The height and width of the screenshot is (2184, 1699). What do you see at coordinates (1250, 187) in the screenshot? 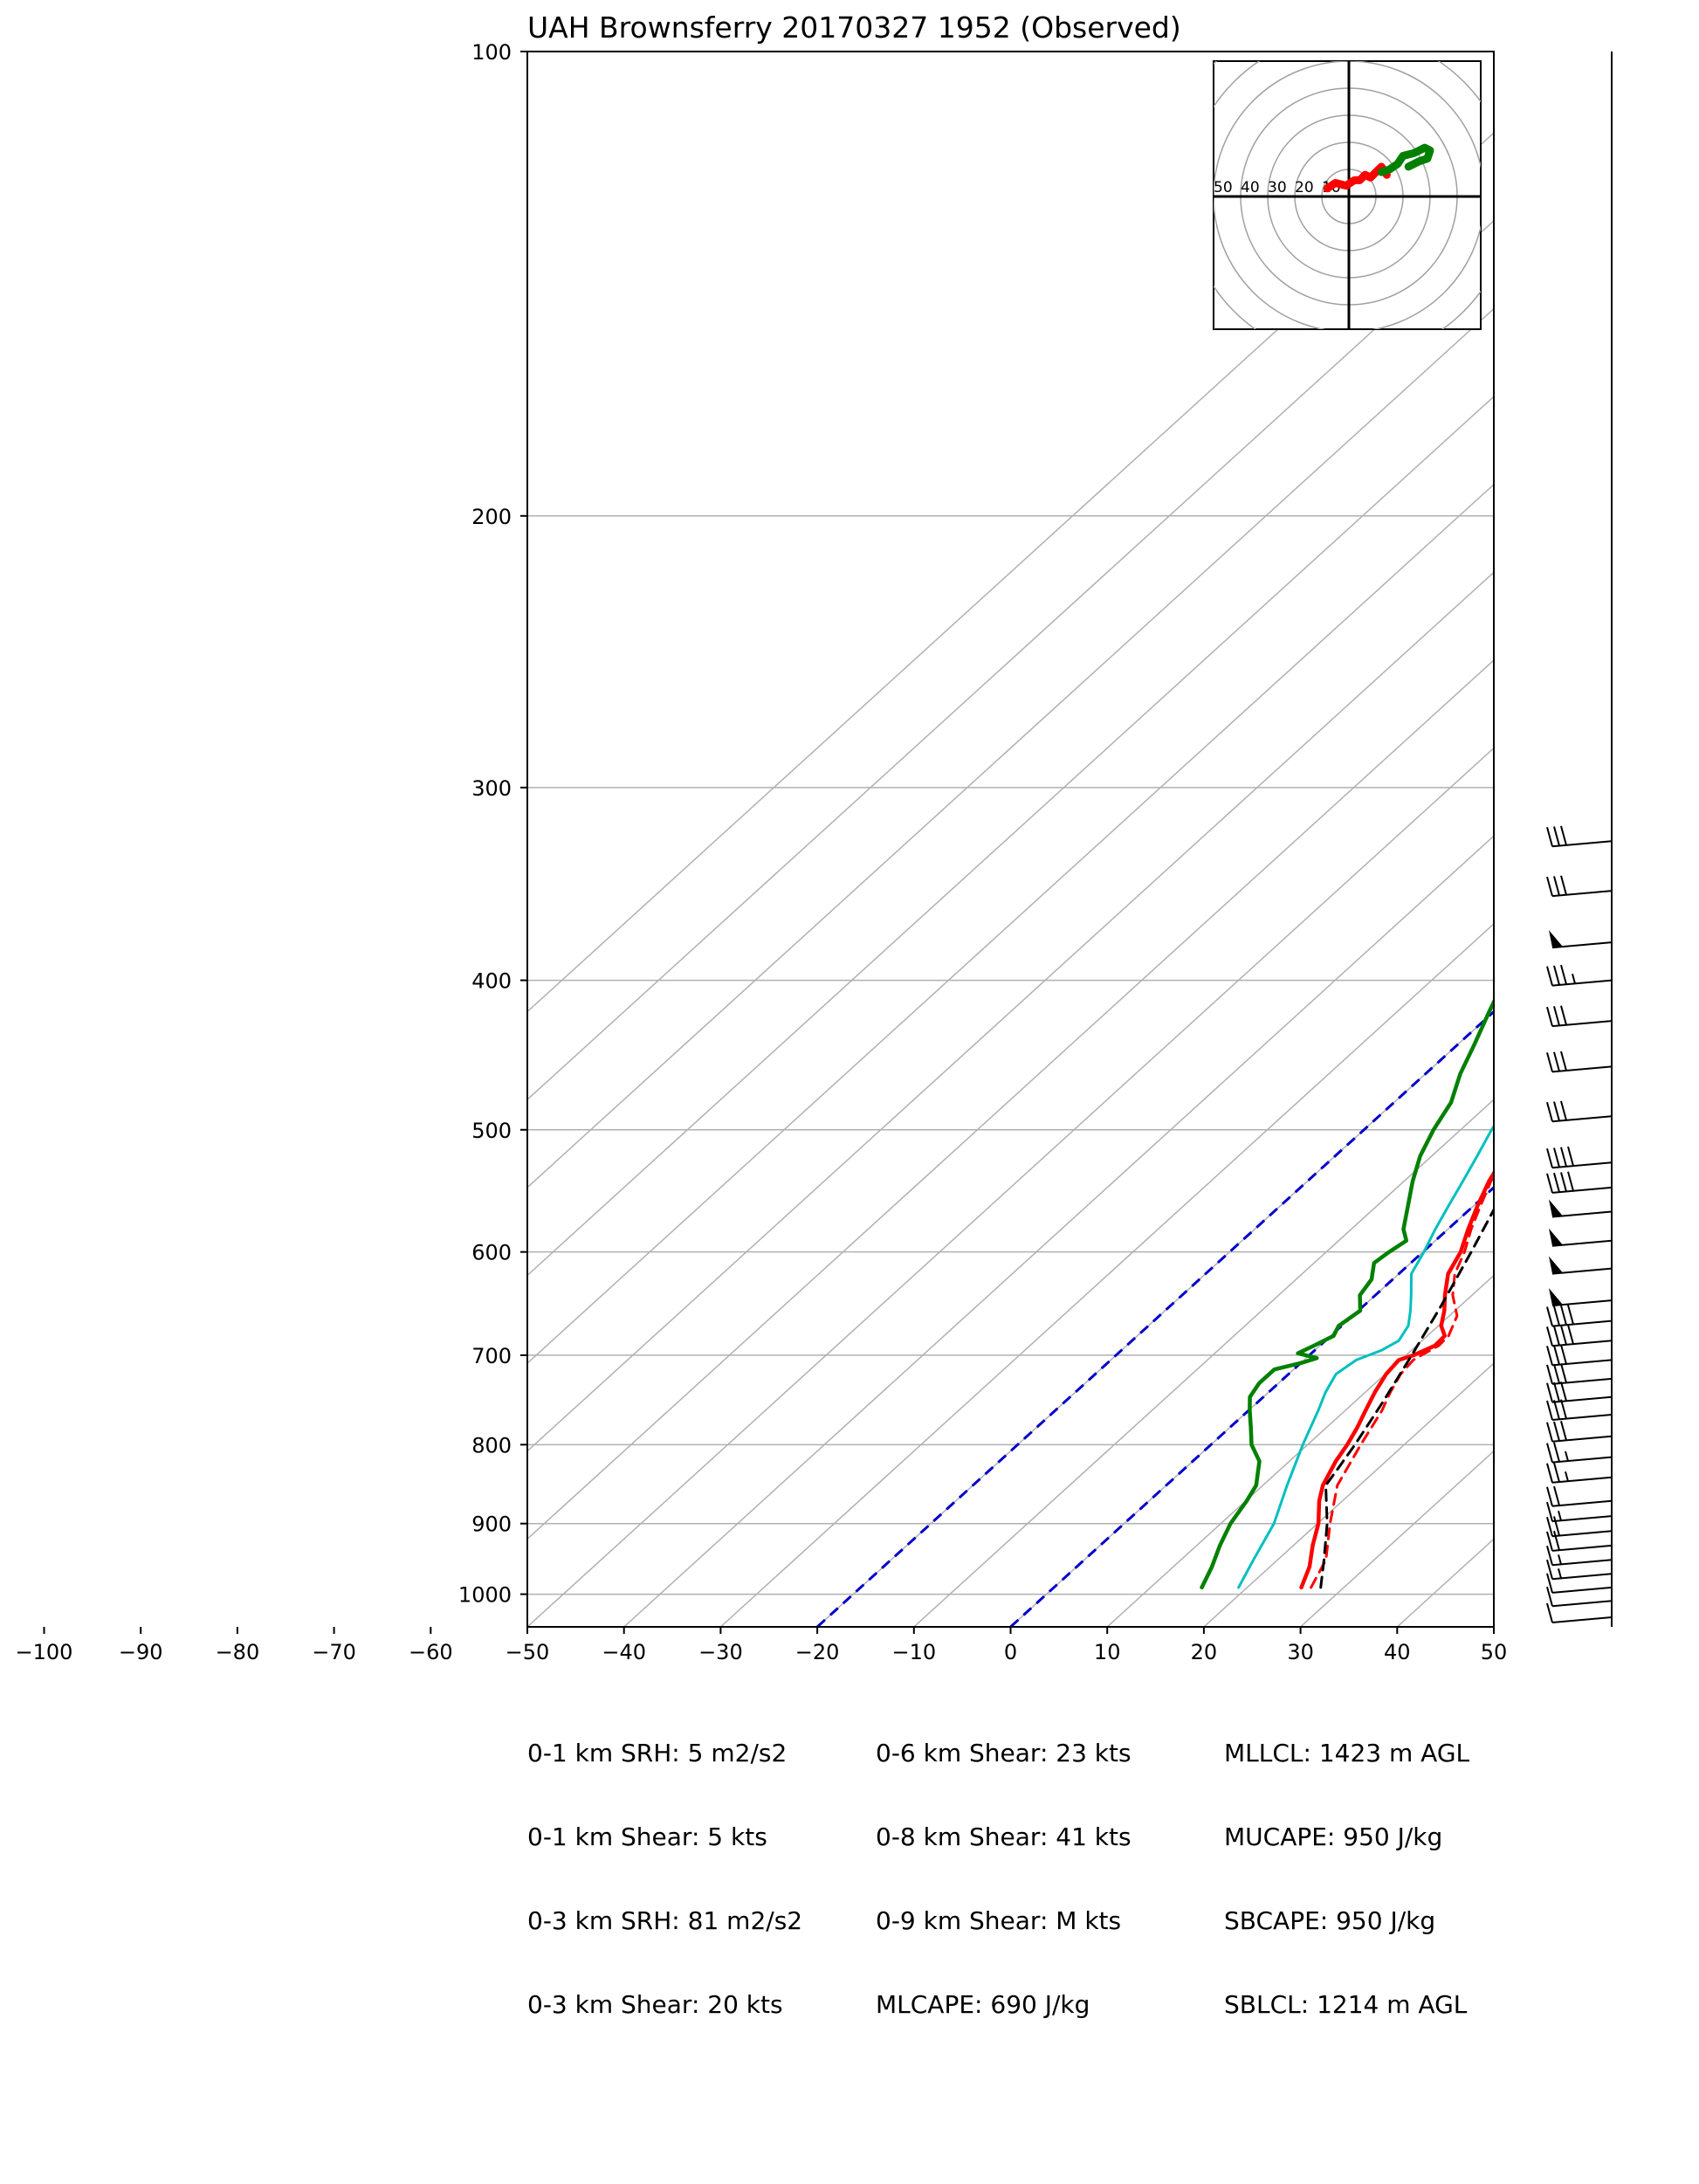
I see `hodograph-ring-label: 40` at bounding box center [1250, 187].